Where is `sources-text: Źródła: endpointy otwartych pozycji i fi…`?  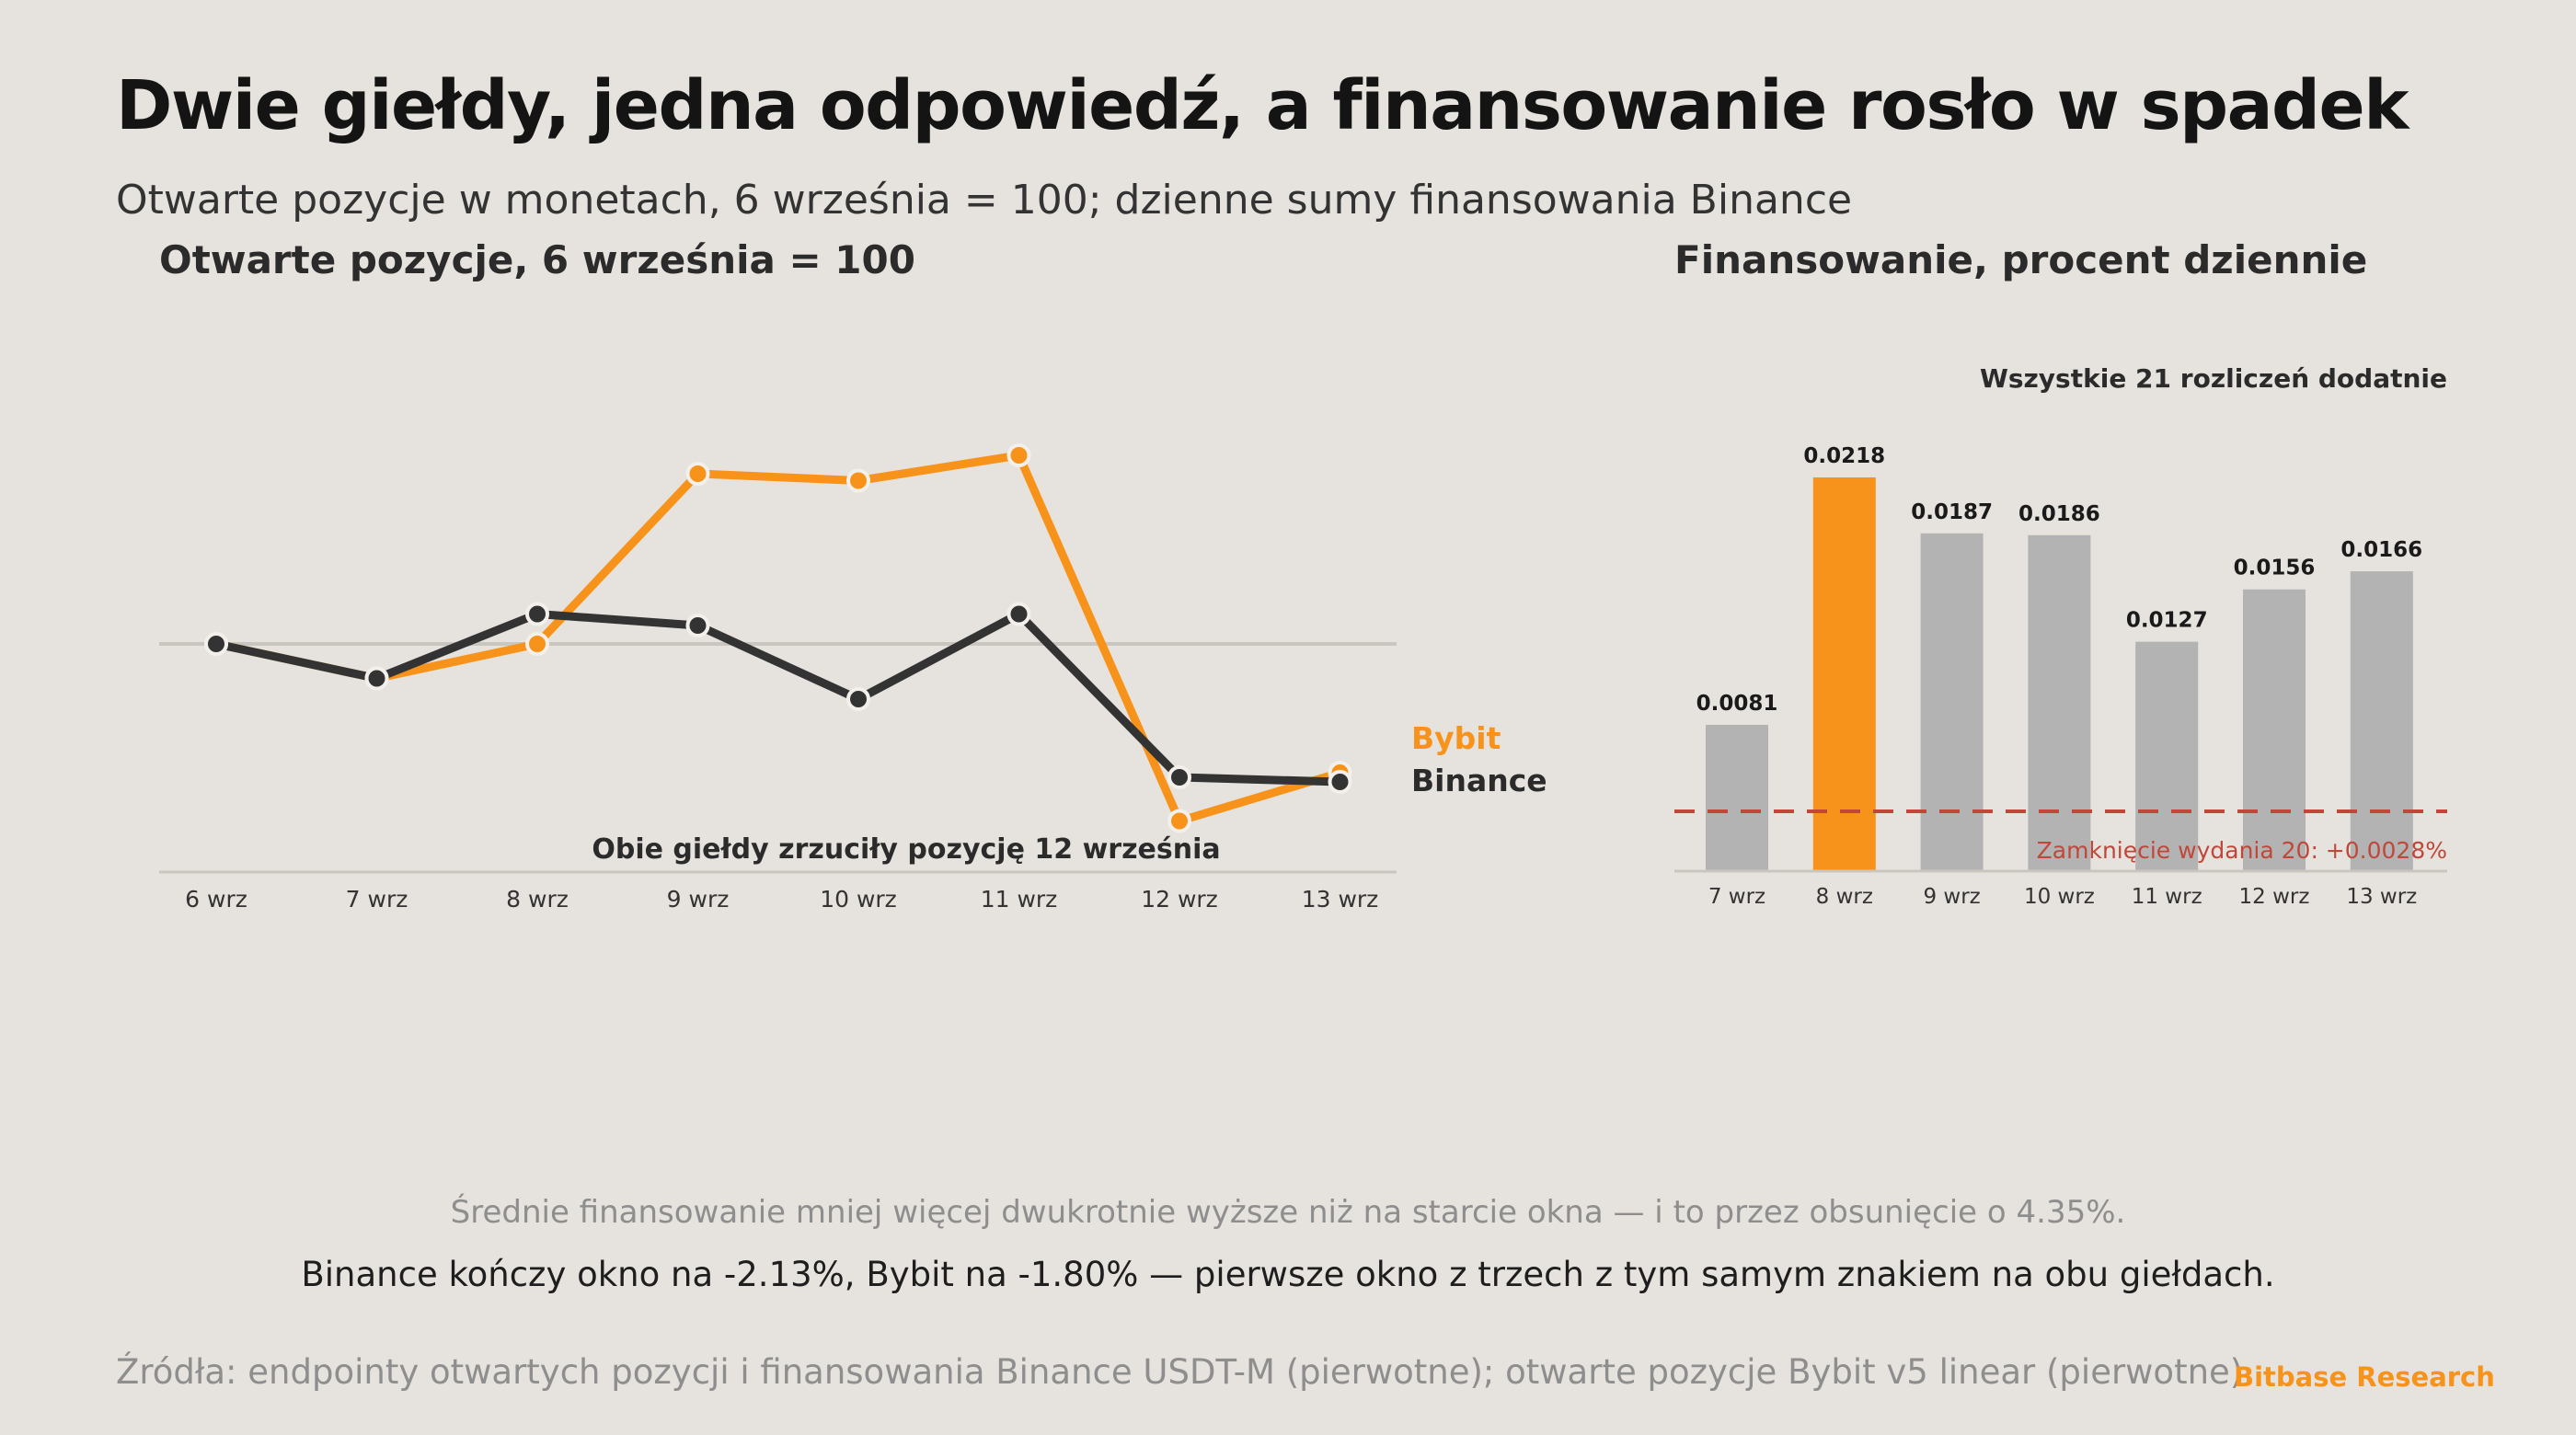 sources-text: Źródła: endpointy otwartych pozycji i fi… is located at coordinates (1185, 1372).